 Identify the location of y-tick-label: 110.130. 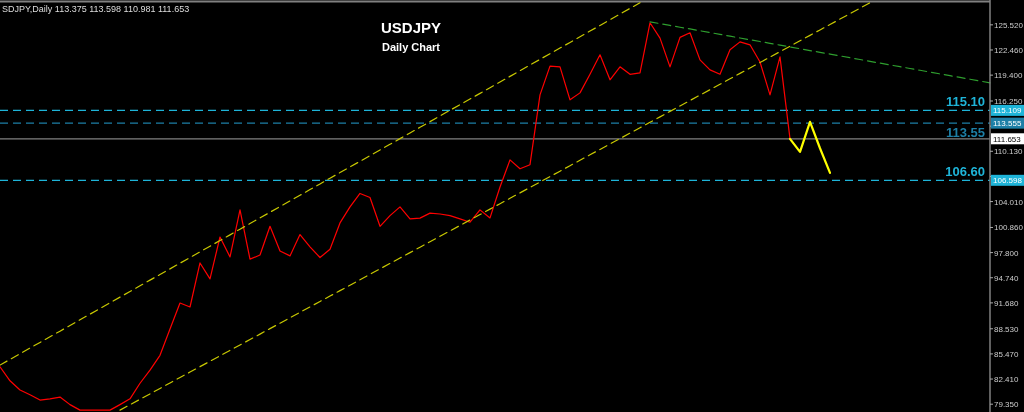
(1008, 152).